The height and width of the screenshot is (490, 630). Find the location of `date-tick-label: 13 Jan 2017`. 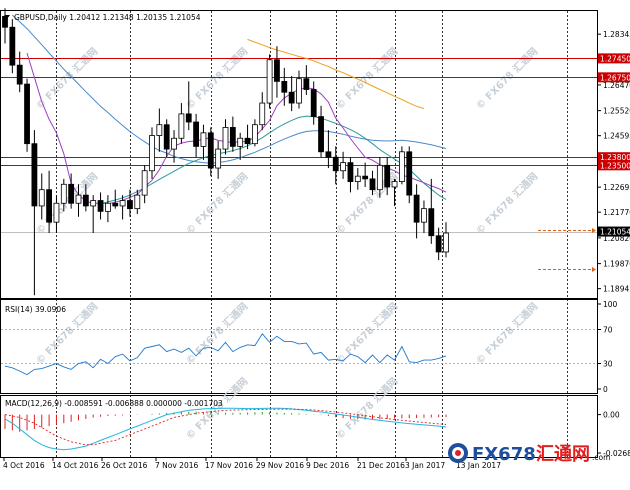

date-tick-label: 13 Jan 2017 is located at coordinates (478, 465).